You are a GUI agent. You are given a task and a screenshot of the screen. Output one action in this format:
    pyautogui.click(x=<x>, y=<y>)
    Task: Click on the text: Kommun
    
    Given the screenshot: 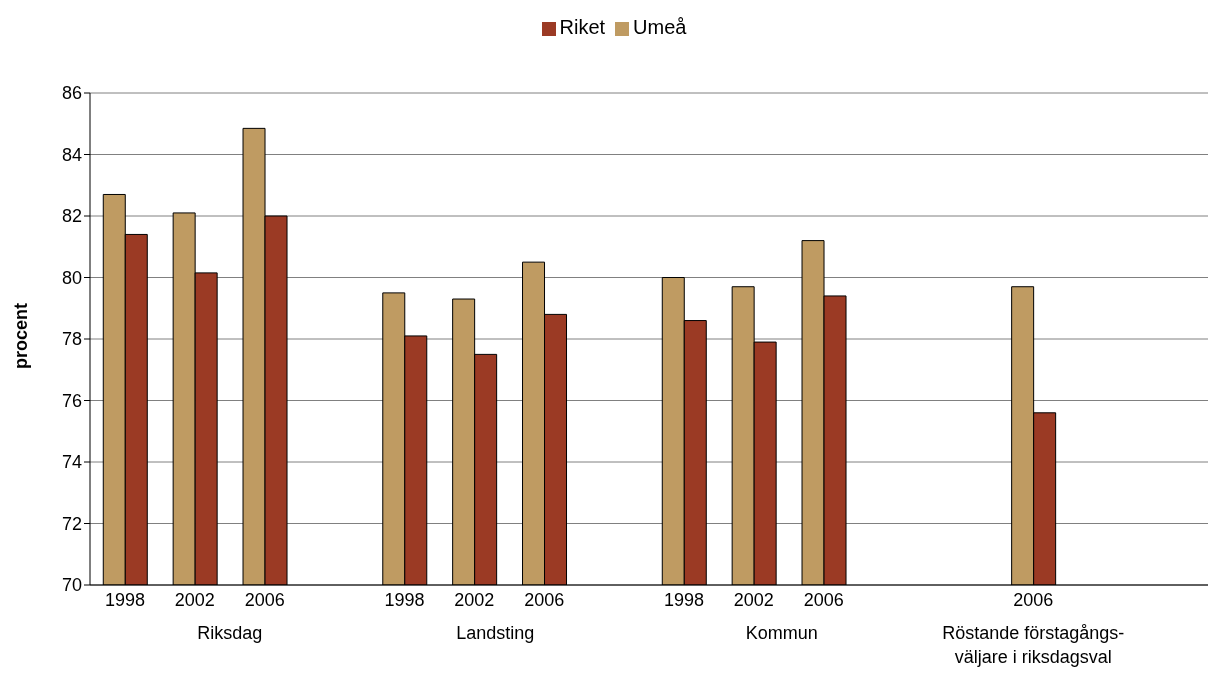 What is the action you would take?
    pyautogui.click(x=781, y=633)
    